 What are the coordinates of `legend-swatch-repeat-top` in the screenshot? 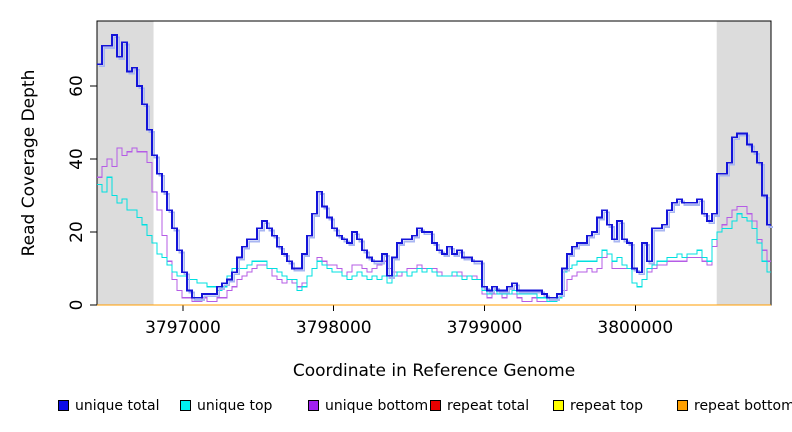 It's located at (558, 405).